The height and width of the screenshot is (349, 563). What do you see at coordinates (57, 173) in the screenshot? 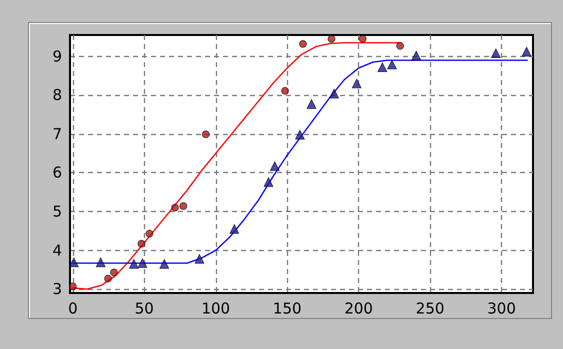
I see `y-tick-label: 6` at bounding box center [57, 173].